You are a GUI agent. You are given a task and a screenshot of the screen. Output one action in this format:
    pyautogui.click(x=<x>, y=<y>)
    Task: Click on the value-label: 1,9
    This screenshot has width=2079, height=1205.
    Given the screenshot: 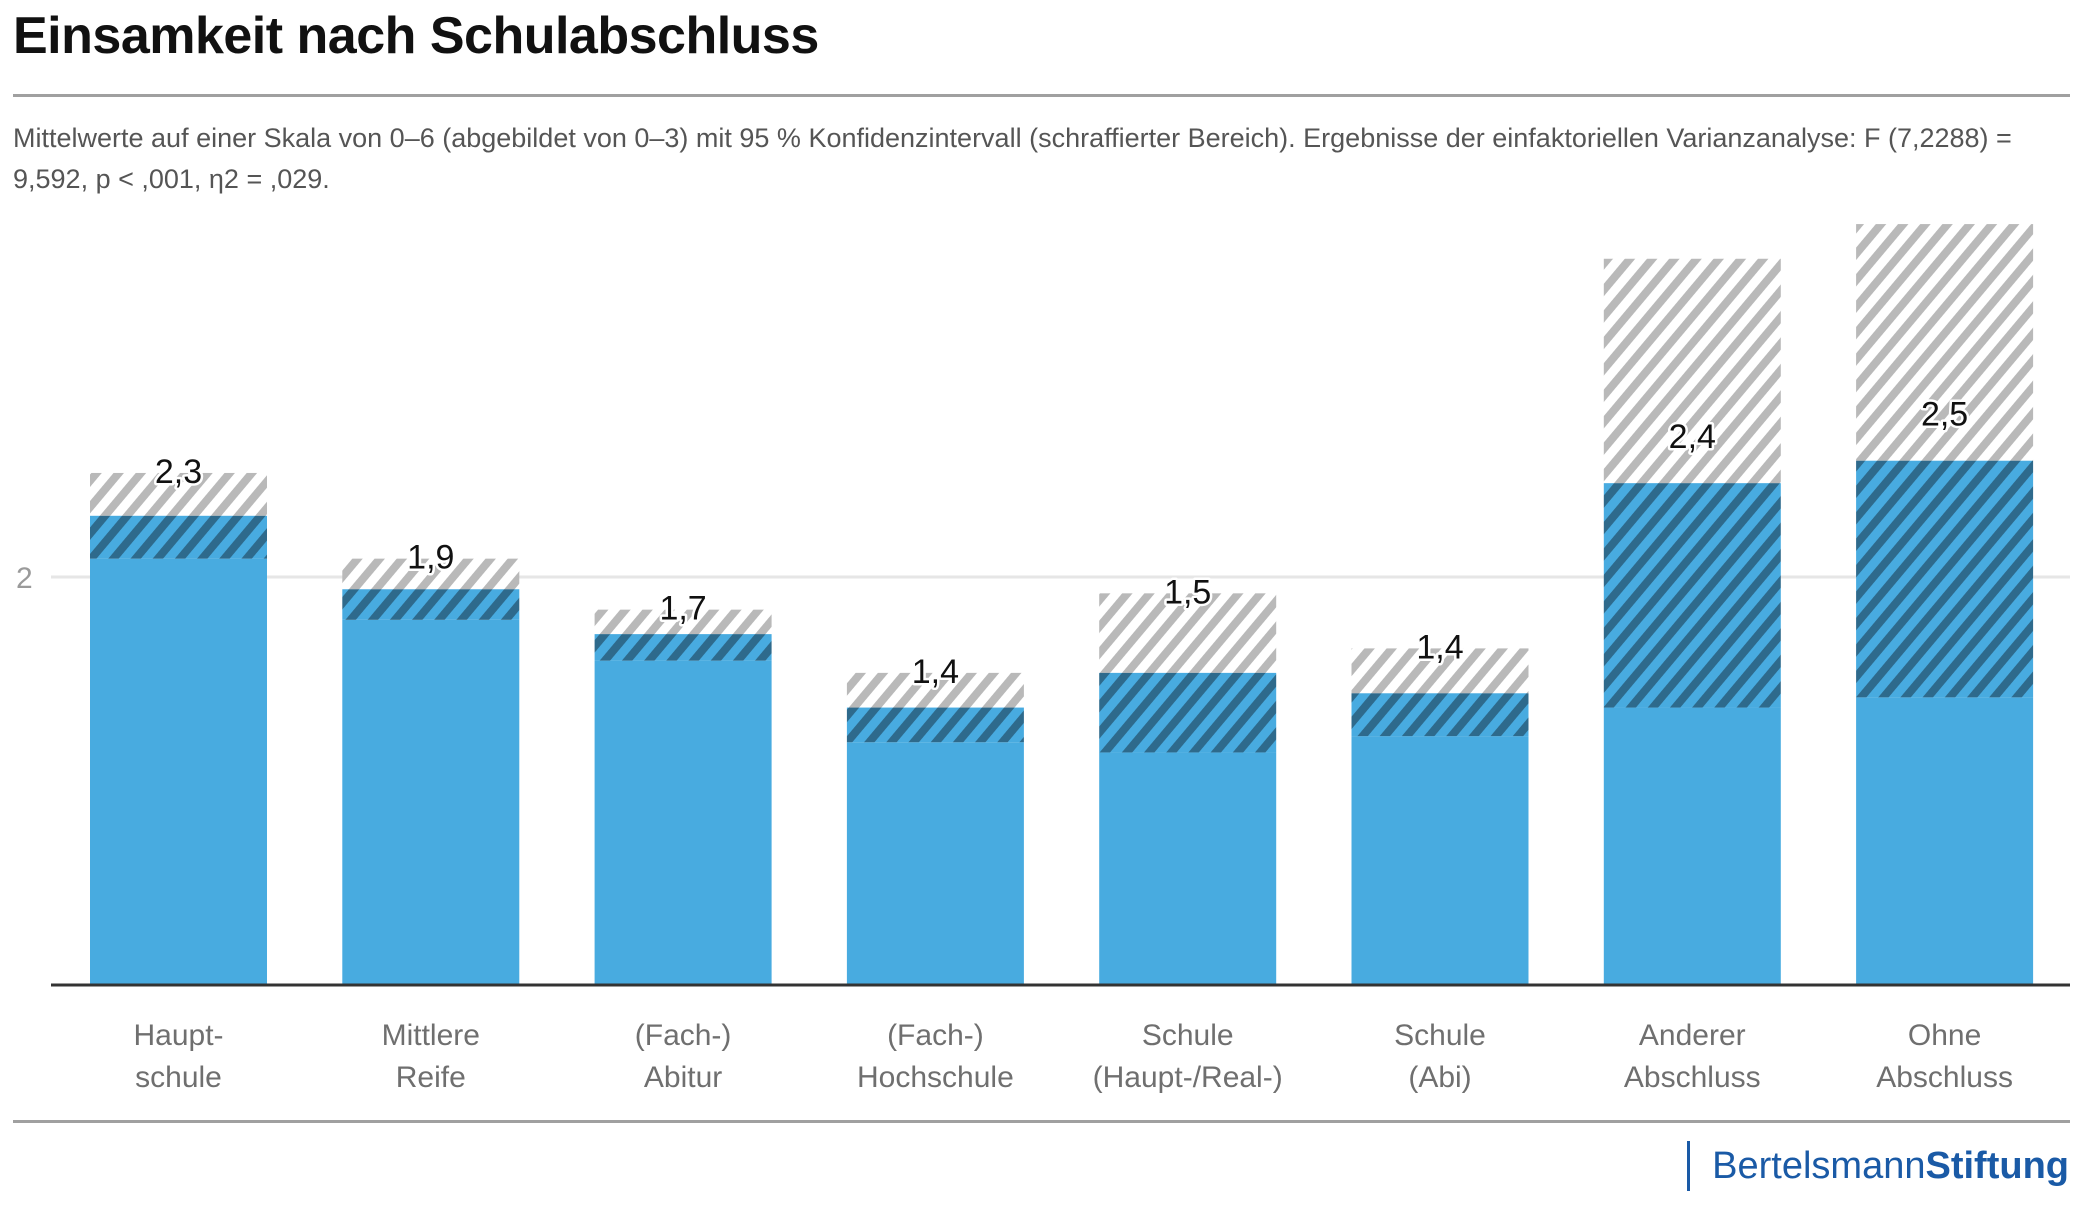 What is the action you would take?
    pyautogui.click(x=430, y=558)
    